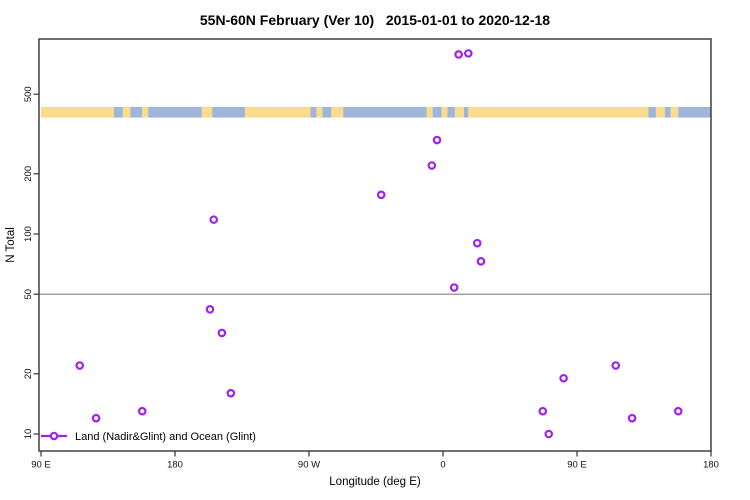 The height and width of the screenshot is (500, 750). I want to click on legend-label: Land (Nadir&Glint) and Ocean (Glint), so click(165, 437).